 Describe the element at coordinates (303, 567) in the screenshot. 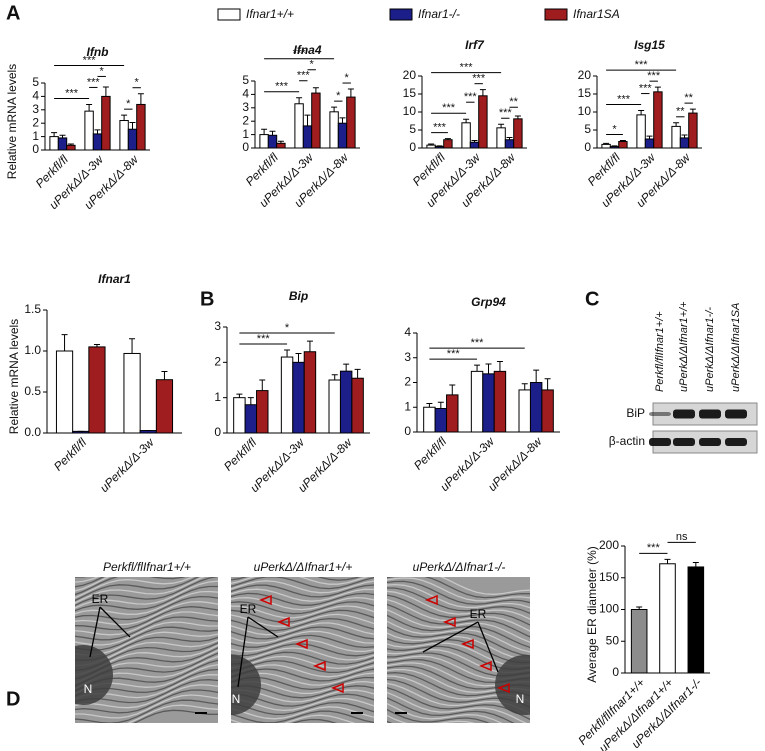

I see `micrograph-title: uPerkΔ/ΔIfnar1+/+` at that location.